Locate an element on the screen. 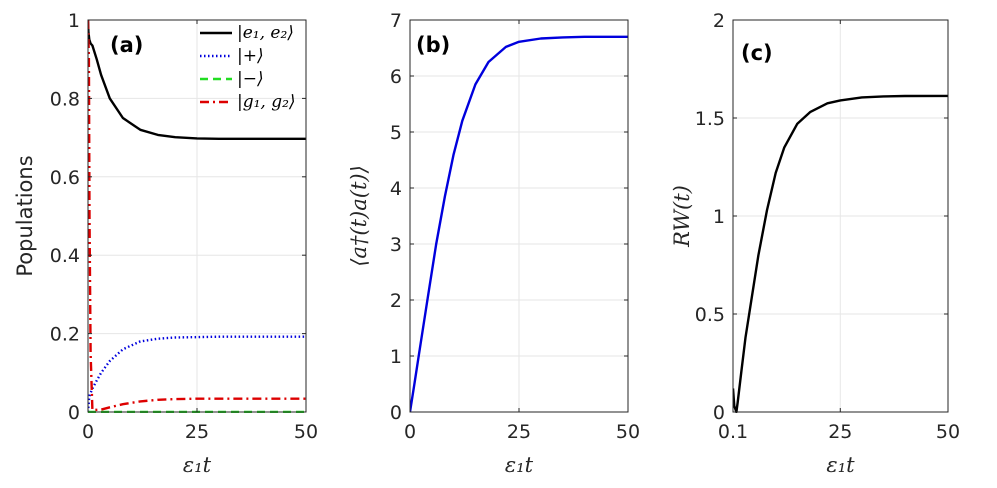 The width and height of the screenshot is (997, 488). legend-label: |−⟩ is located at coordinates (250, 79).